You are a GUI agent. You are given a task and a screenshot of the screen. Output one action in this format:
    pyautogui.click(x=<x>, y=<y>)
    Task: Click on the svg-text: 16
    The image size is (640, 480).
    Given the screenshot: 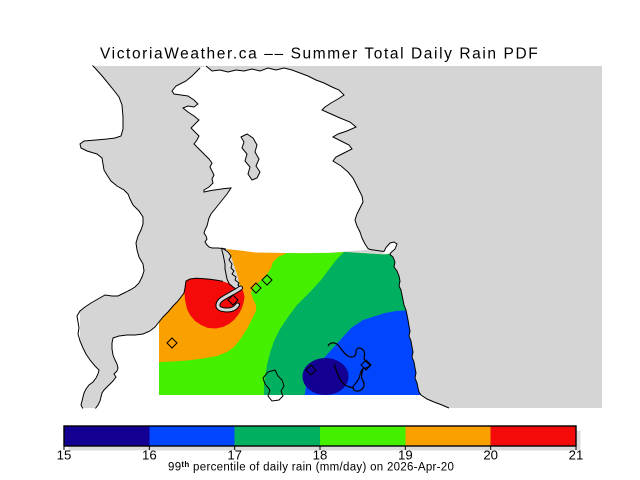 What is the action you would take?
    pyautogui.click(x=149, y=455)
    